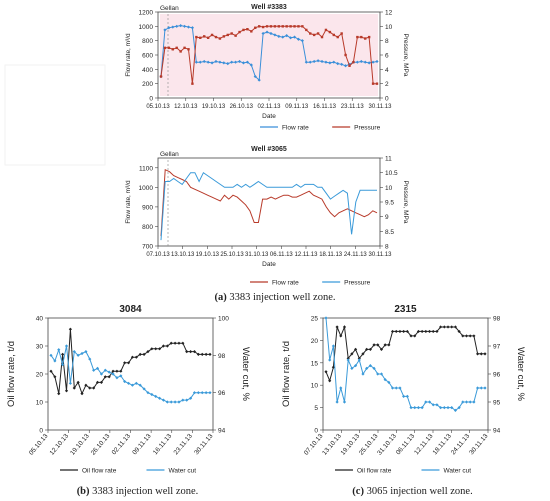  What do you see at coordinates (367, 128) in the screenshot?
I see `legend-label-1: Pressure` at bounding box center [367, 128].